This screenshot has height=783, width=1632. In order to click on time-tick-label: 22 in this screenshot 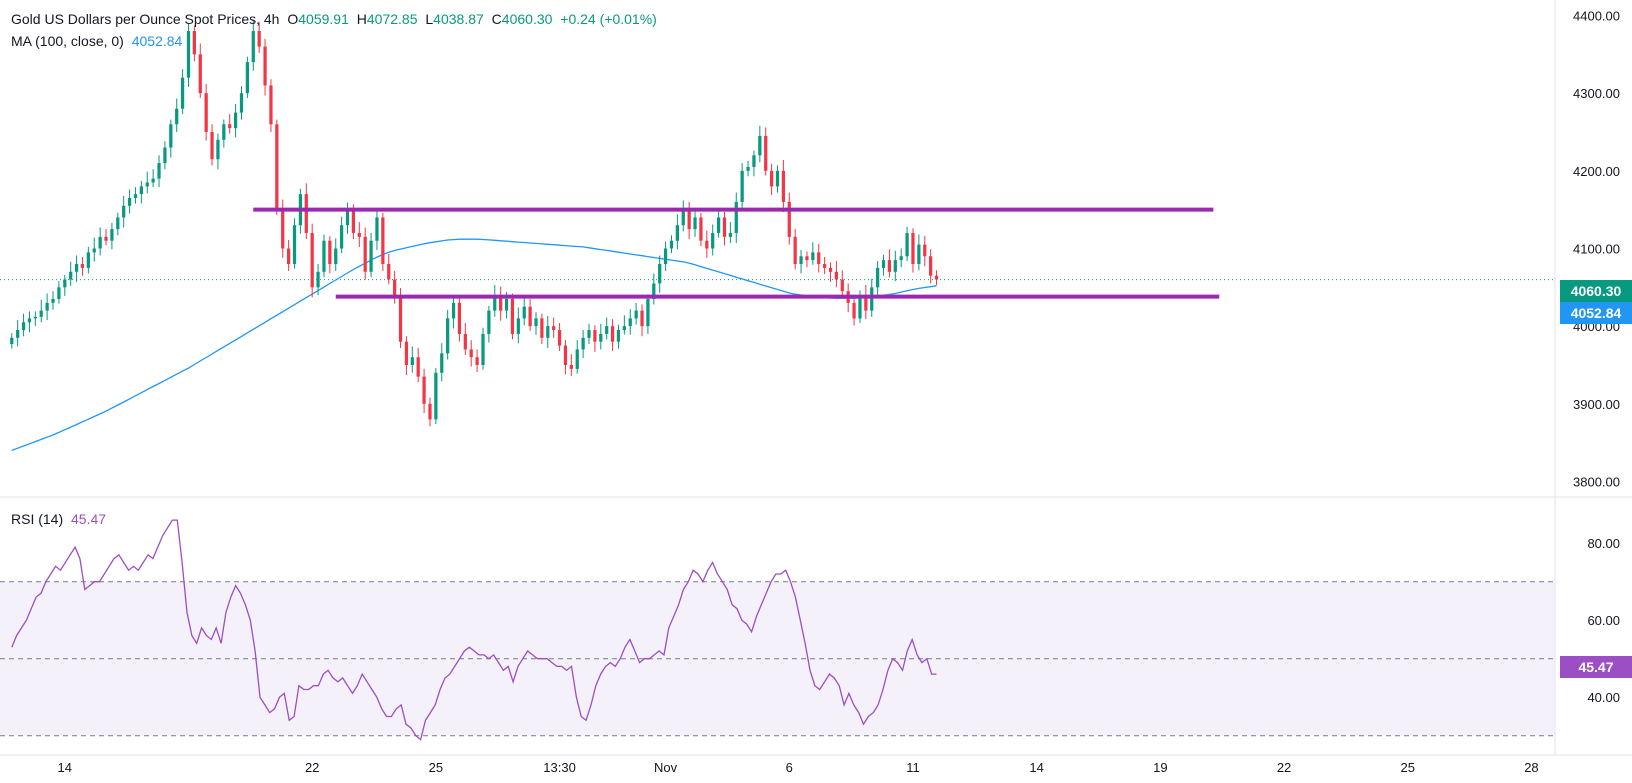, I will do `click(1284, 767)`.